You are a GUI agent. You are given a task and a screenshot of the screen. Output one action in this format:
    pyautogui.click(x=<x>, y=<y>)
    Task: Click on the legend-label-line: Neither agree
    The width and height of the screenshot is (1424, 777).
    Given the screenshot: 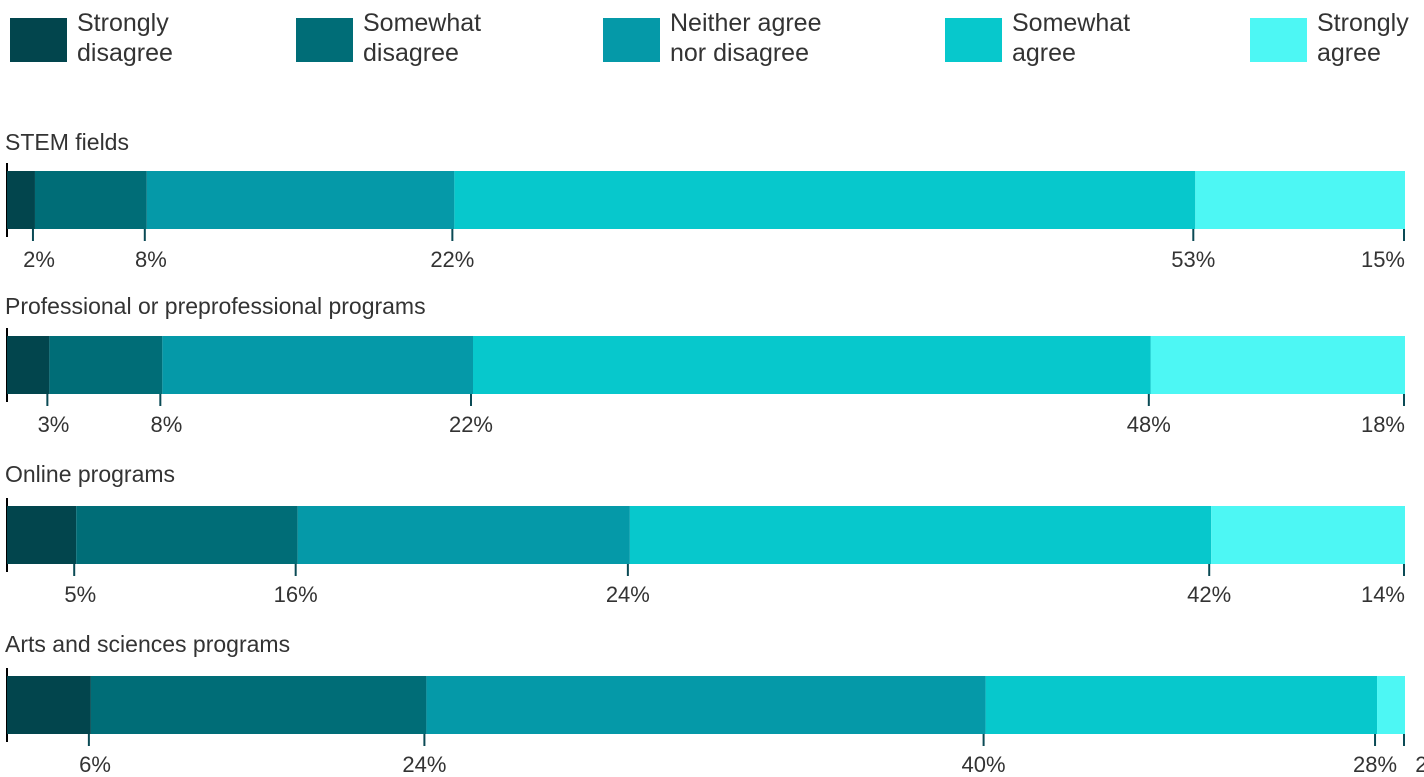 What is the action you would take?
    pyautogui.click(x=746, y=23)
    